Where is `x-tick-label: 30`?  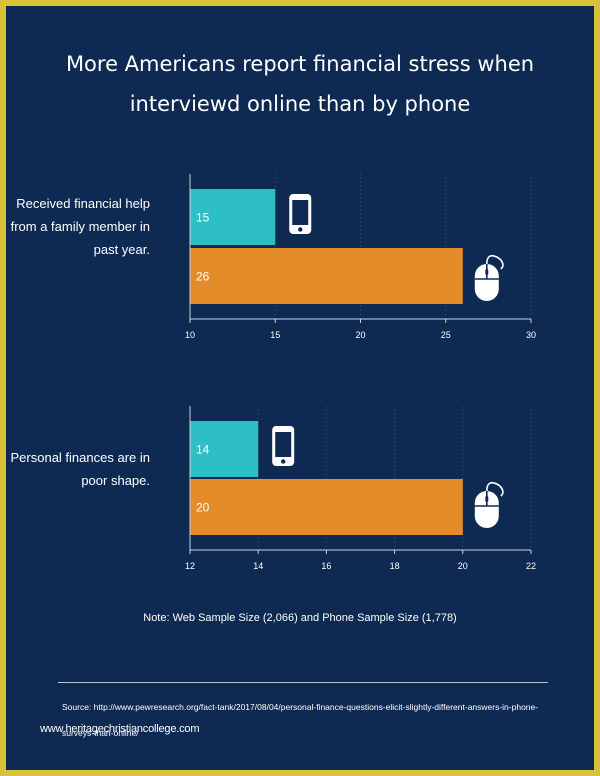
x-tick-label: 30 is located at coordinates (531, 335).